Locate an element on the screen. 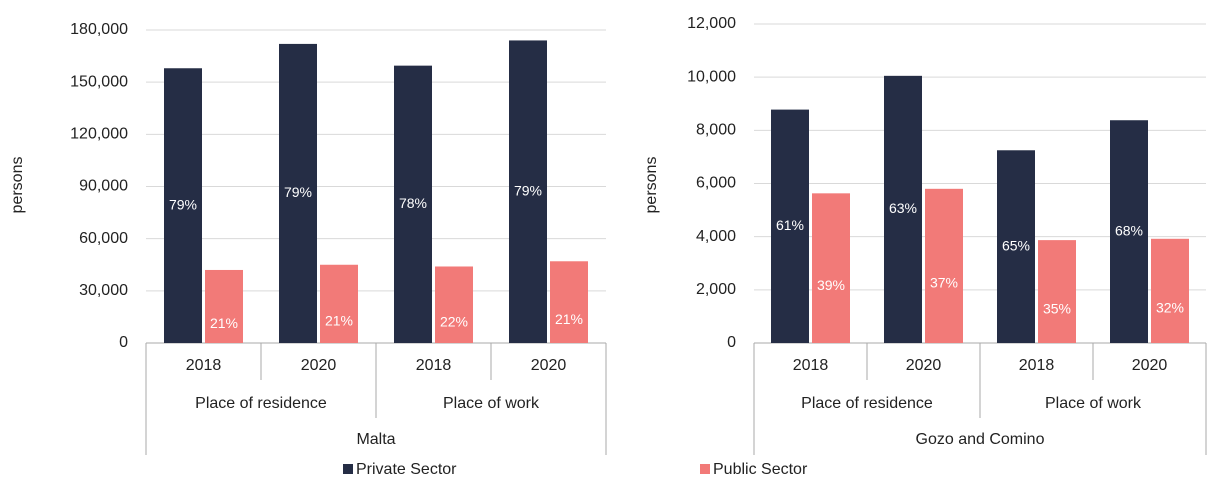 The height and width of the screenshot is (479, 1211). y-tick-label: 4,000 is located at coordinates (716, 236).